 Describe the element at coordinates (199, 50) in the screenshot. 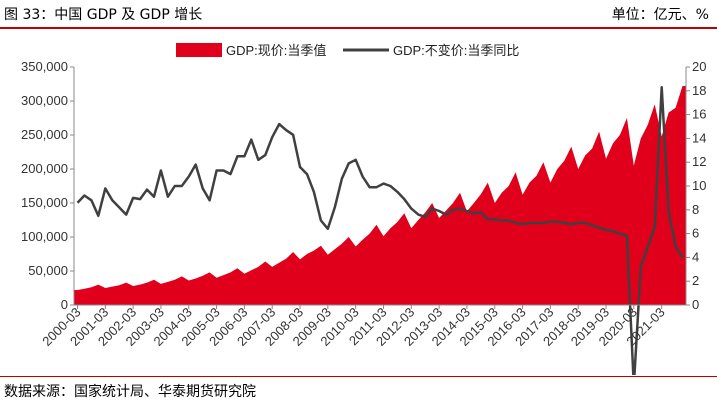

I see `legend-swatch-area` at that location.